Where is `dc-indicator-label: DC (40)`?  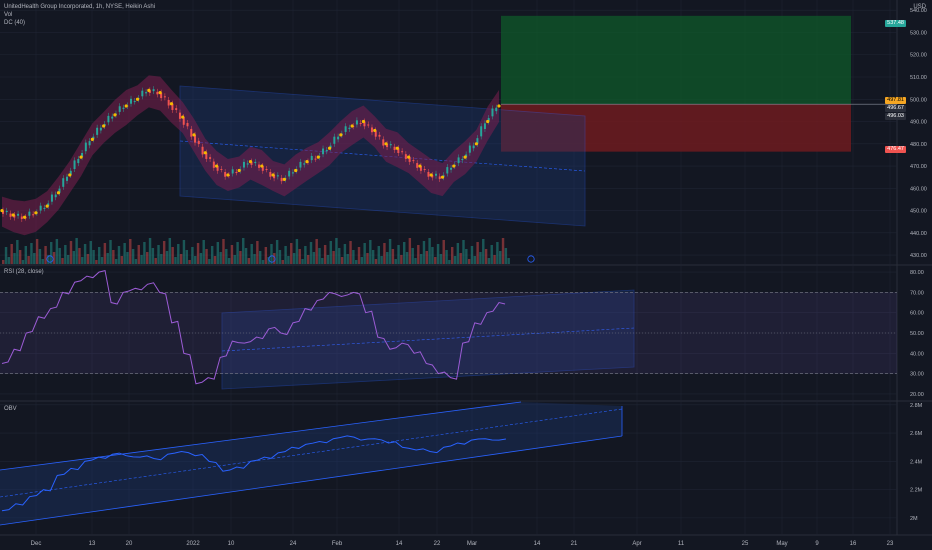
dc-indicator-label: DC (40) is located at coordinates (15, 23).